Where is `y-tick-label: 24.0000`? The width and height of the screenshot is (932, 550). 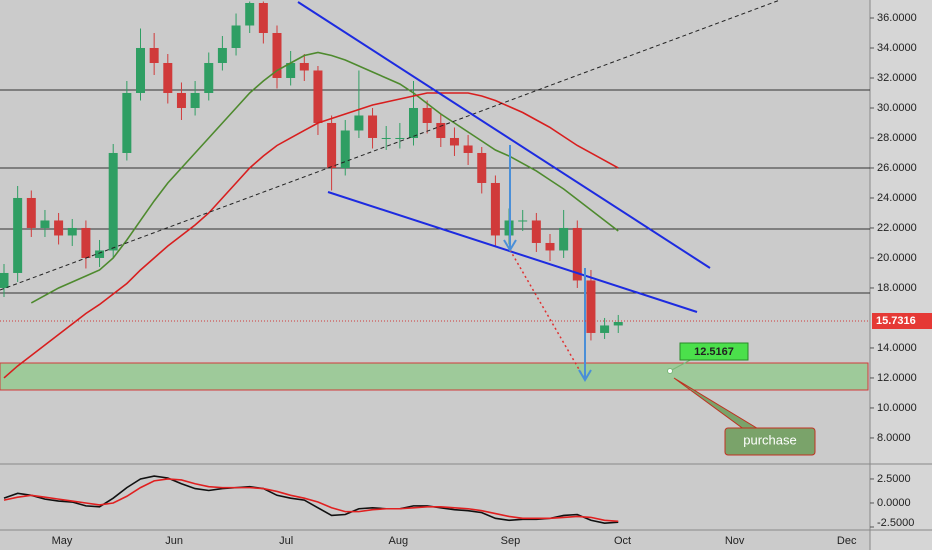 y-tick-label: 24.0000 is located at coordinates (897, 198).